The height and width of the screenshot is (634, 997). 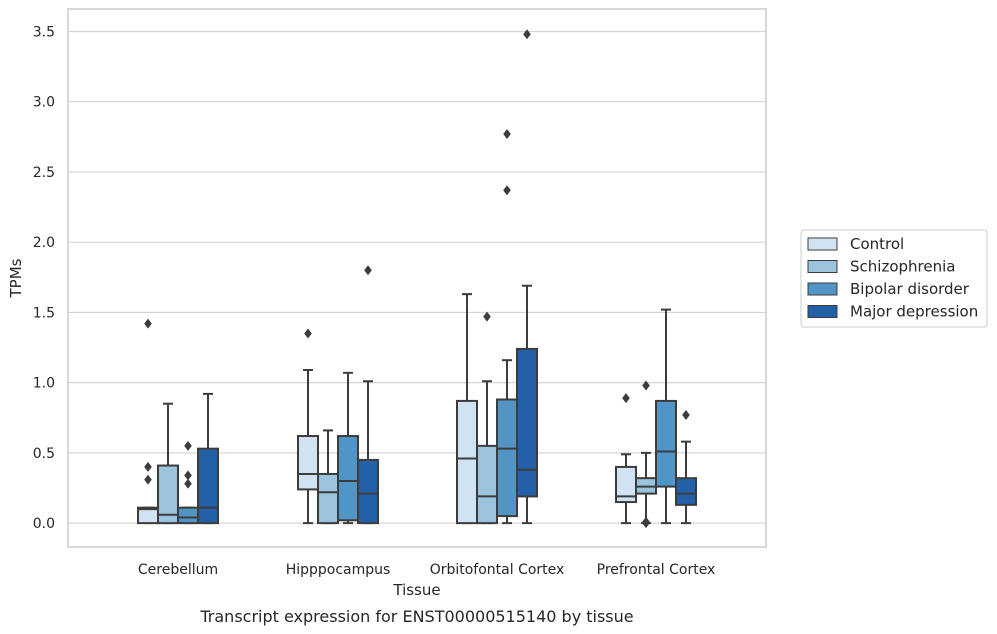 What do you see at coordinates (44, 103) in the screenshot?
I see `y-tick-label: 3.0` at bounding box center [44, 103].